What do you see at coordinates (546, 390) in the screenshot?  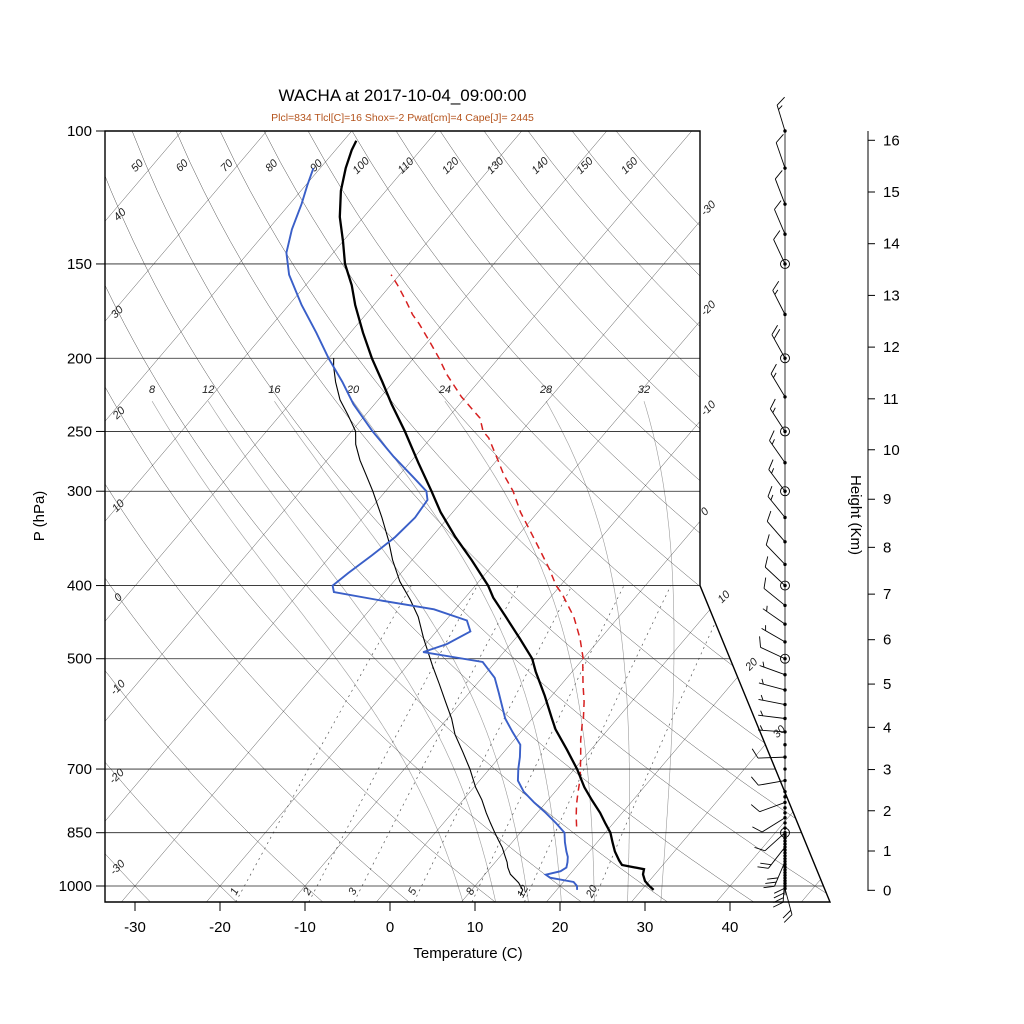 I see `svg-text: 28` at bounding box center [546, 390].